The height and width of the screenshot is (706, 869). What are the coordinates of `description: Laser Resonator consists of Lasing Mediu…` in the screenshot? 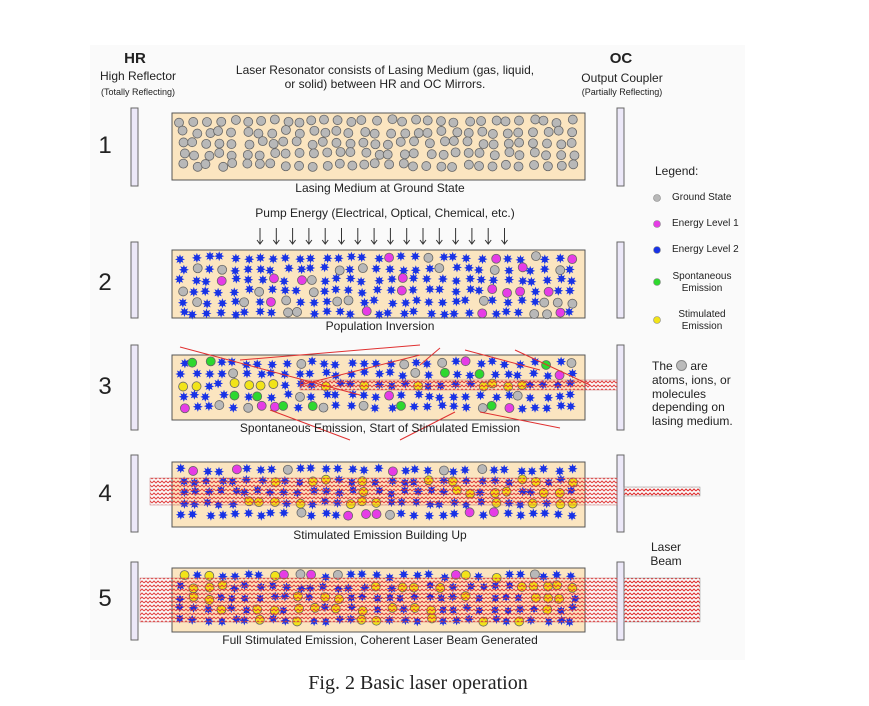 It's located at (385, 77).